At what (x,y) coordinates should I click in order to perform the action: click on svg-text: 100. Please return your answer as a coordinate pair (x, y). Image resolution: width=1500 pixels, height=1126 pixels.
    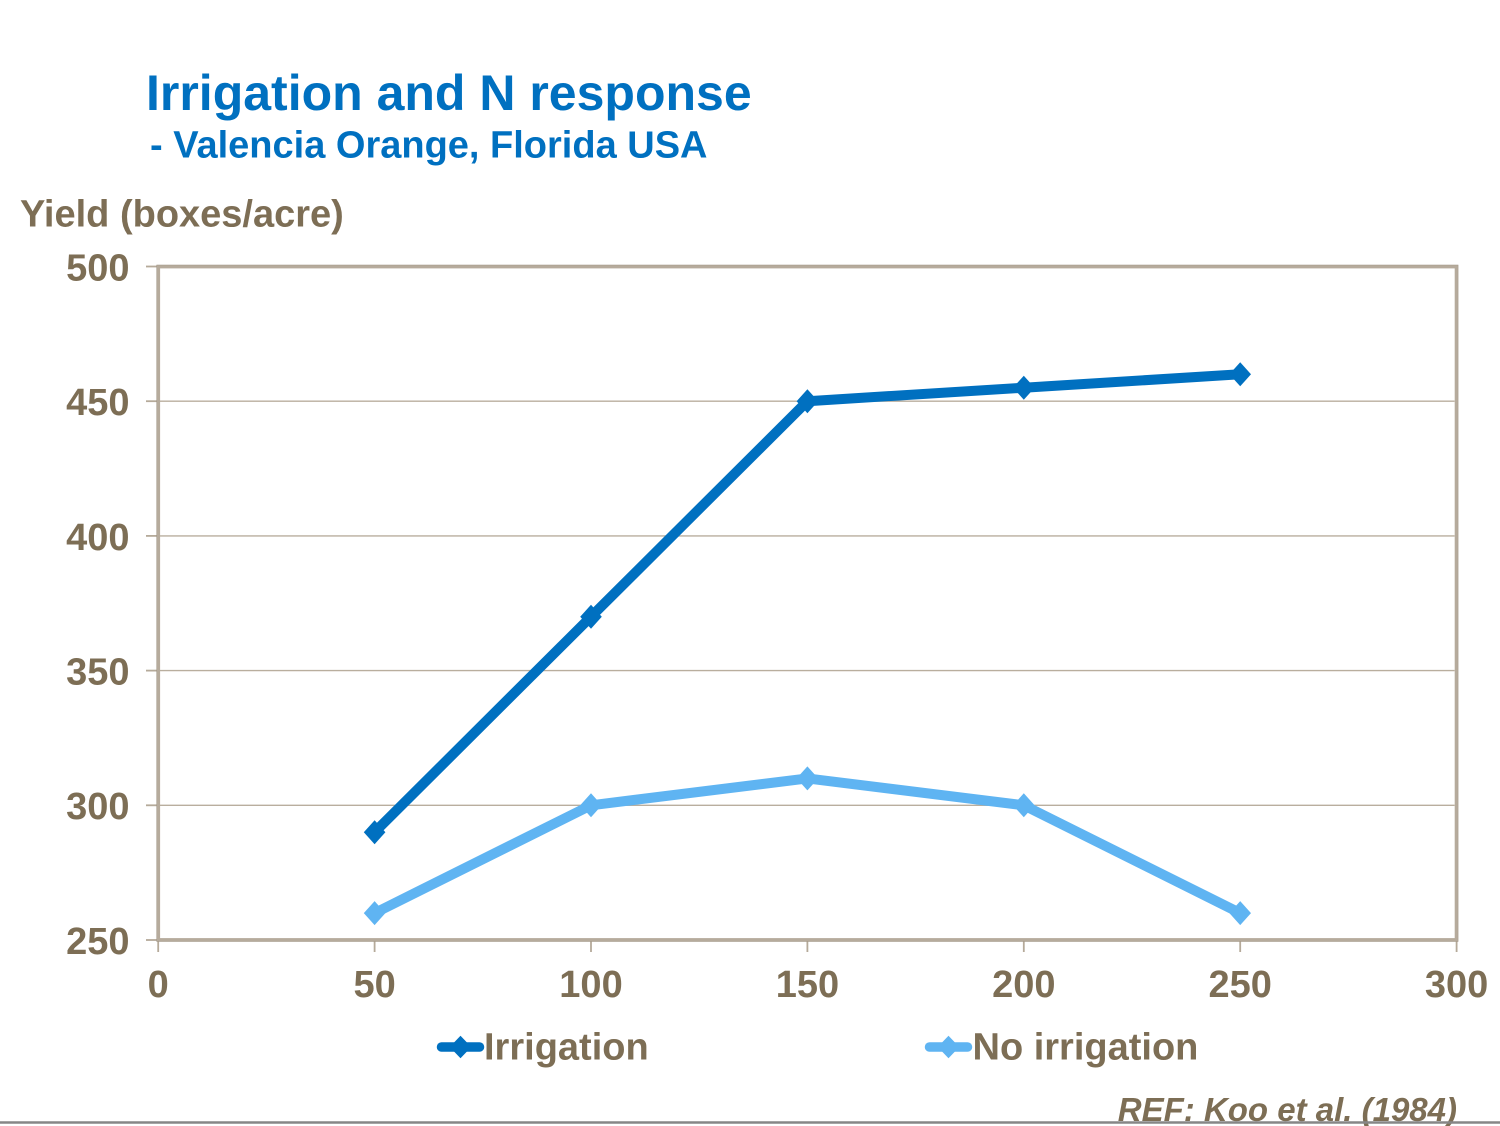
    Looking at the image, I should click on (590, 985).